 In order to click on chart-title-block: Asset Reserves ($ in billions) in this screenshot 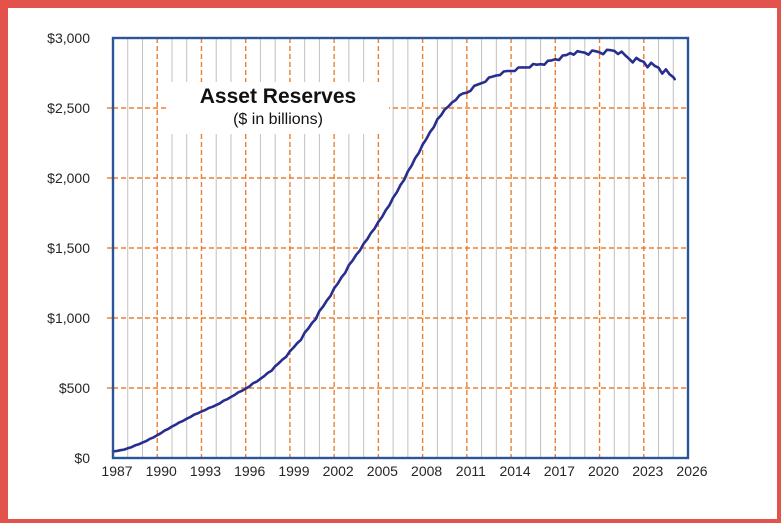, I will do `click(278, 108)`.